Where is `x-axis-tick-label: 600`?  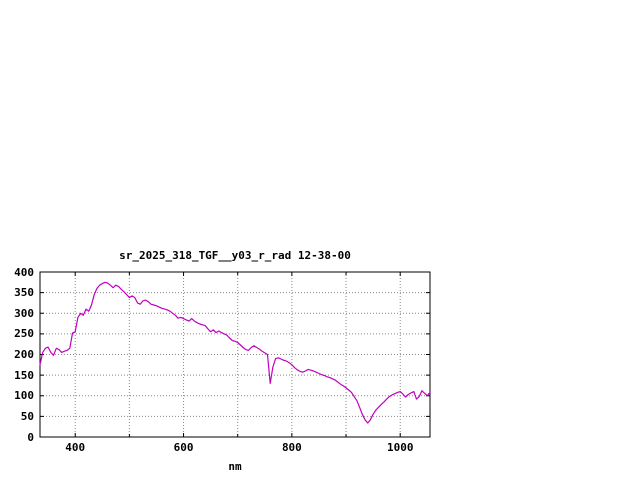
x-axis-tick-label: 600 is located at coordinates (183, 447).